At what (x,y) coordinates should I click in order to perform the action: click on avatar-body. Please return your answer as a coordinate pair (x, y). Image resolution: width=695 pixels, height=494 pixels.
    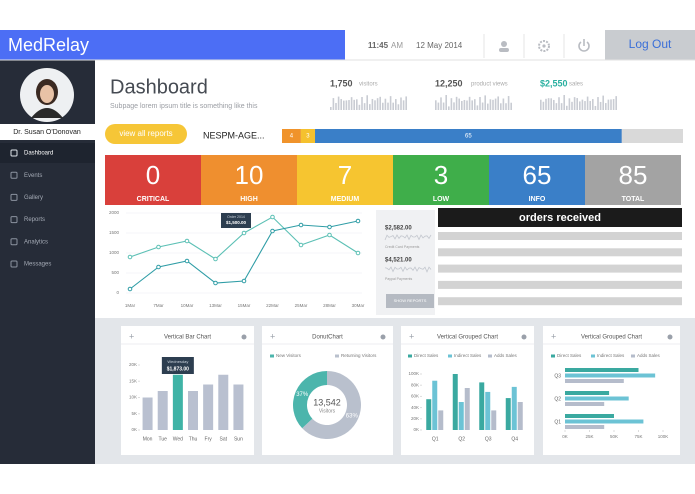
    Looking at the image, I should click on (47, 113).